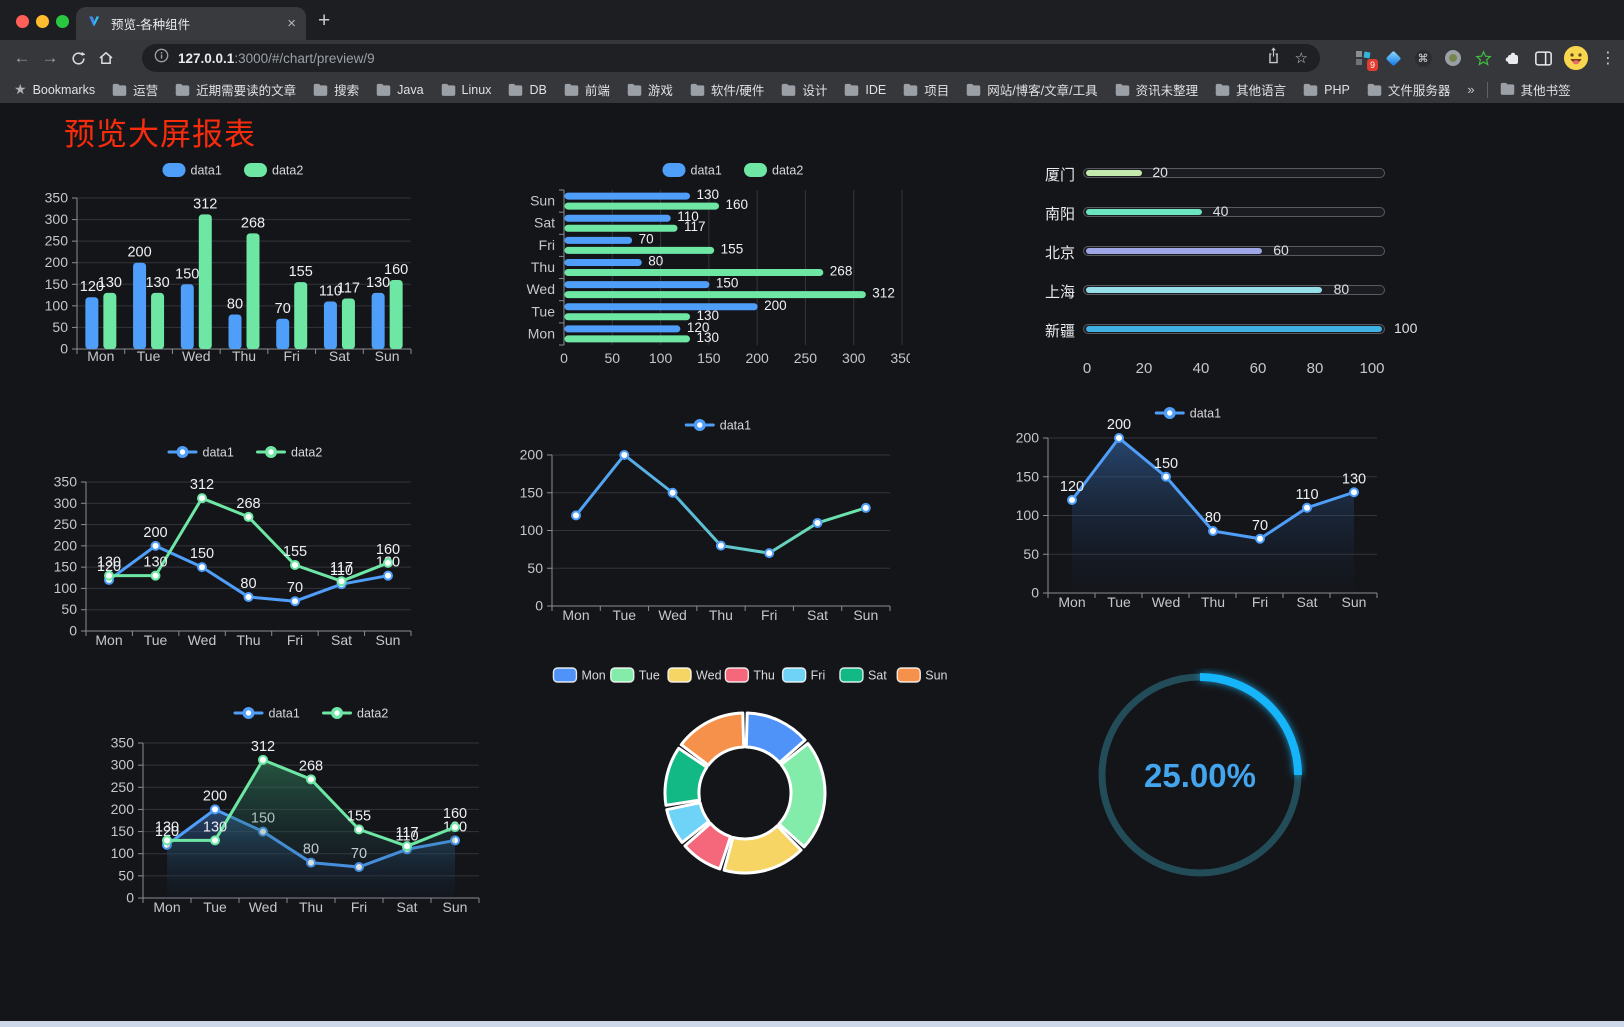  What do you see at coordinates (587, 89) in the screenshot?
I see `bookmark-item: 前端` at bounding box center [587, 89].